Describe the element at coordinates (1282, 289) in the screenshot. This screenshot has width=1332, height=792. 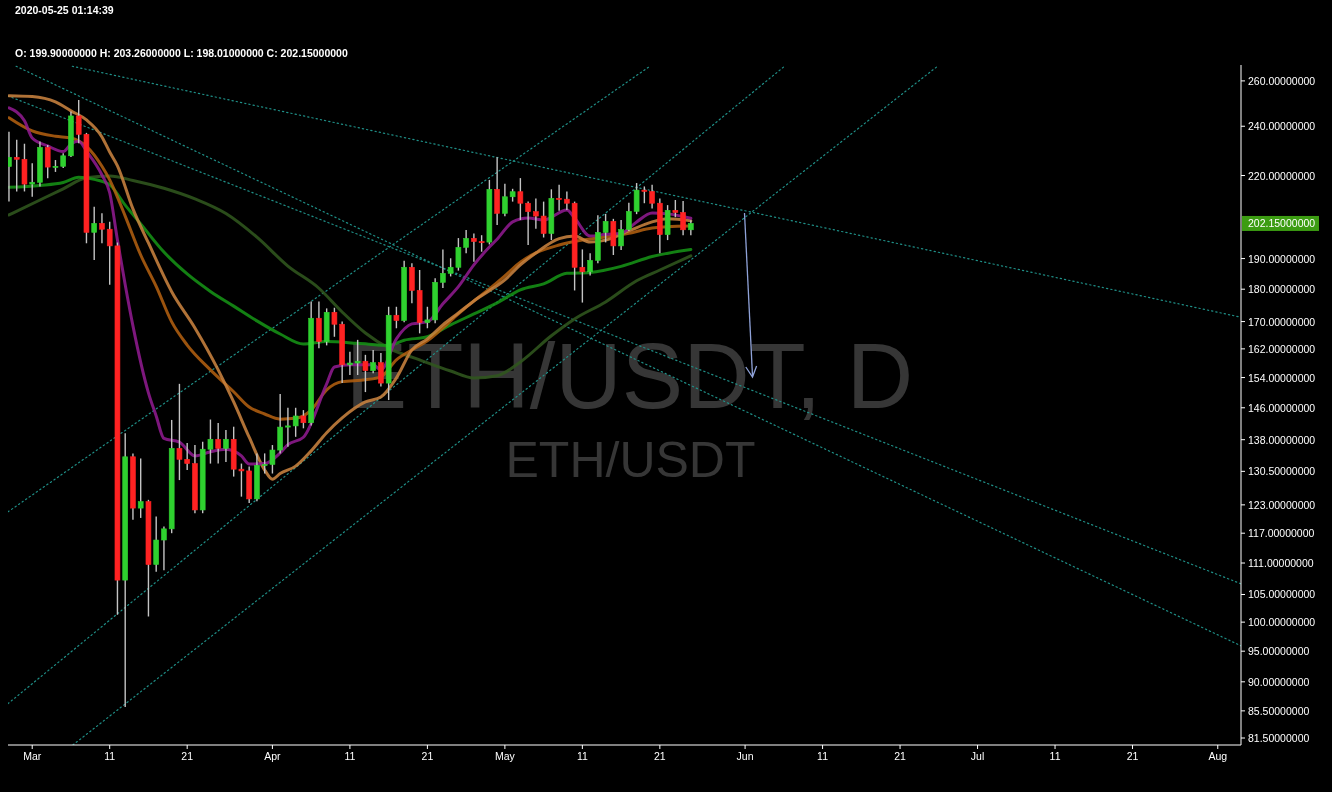
I see `y-tick-label: 180.00000000` at that location.